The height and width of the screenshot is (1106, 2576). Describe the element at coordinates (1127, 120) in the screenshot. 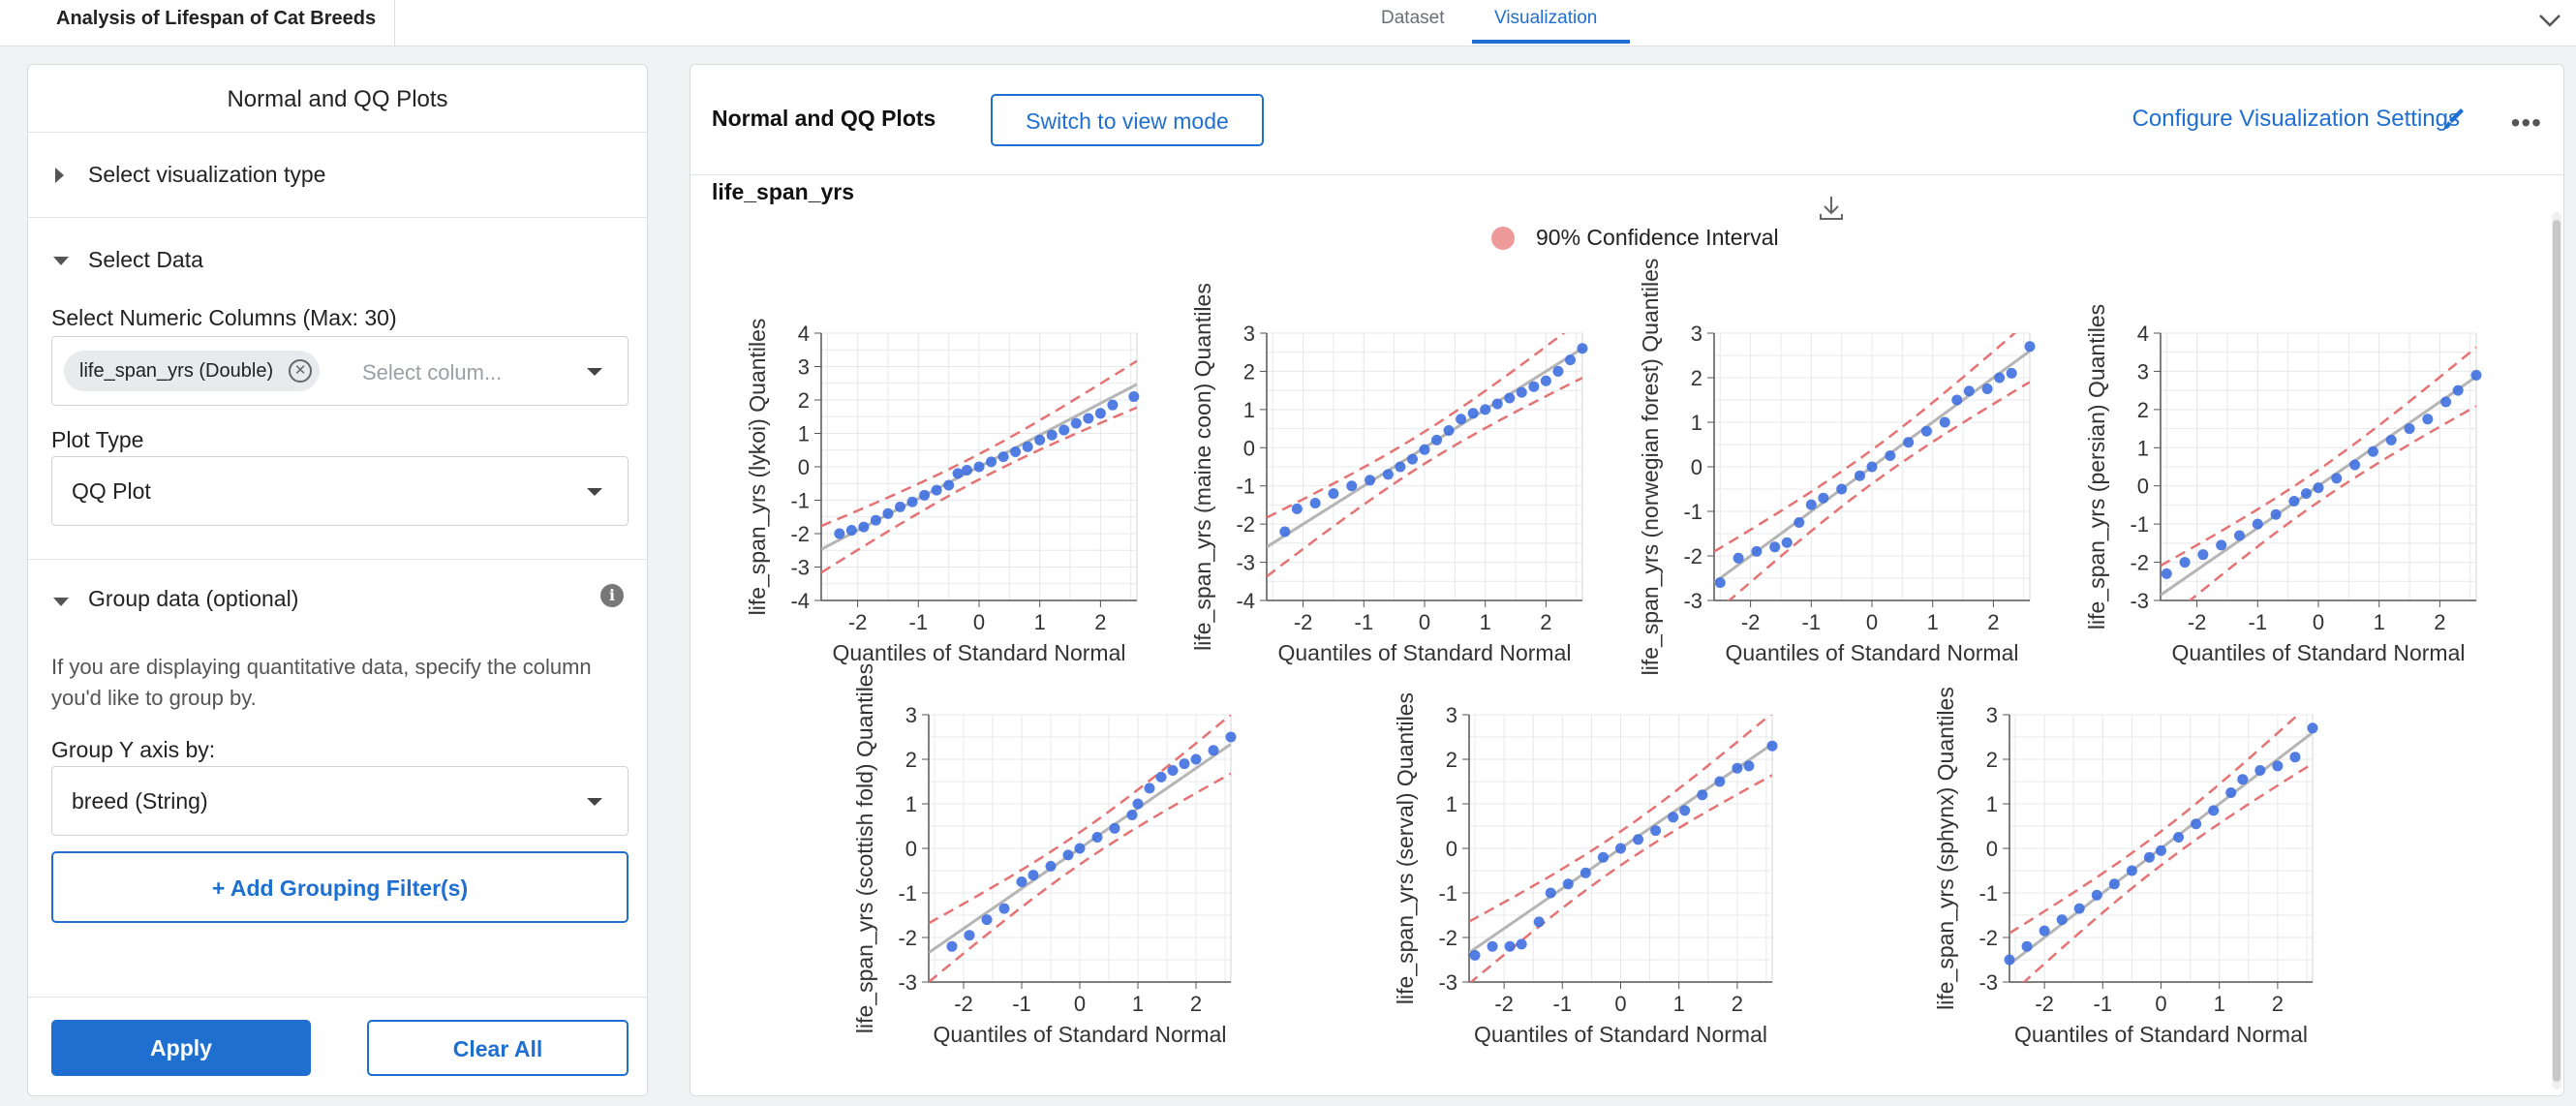

I see `switch-to-view-mode-button: Switch to view mode` at that location.